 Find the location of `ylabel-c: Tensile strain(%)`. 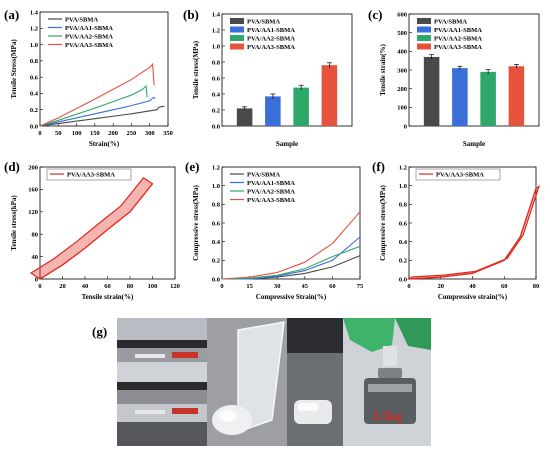

ylabel-c: Tensile strain(%) is located at coordinates (383, 70).